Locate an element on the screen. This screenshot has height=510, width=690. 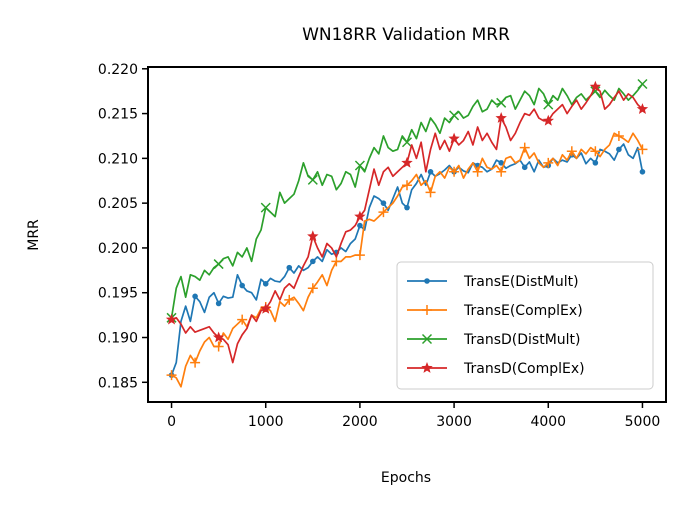
y-tick-label: 0.205 is located at coordinates (118, 204).